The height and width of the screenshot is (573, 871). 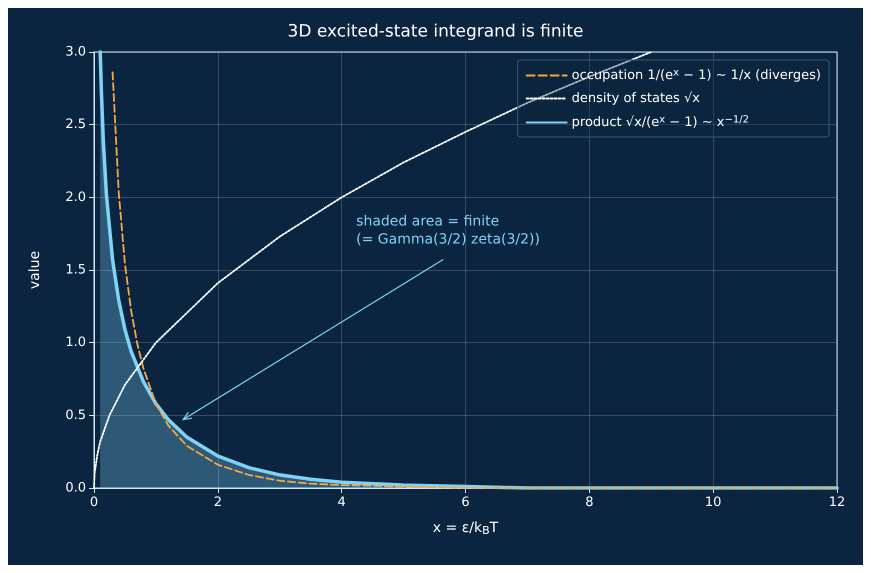 What do you see at coordinates (436, 32) in the screenshot?
I see `chart-title: 3D excited-state integrand is finite` at bounding box center [436, 32].